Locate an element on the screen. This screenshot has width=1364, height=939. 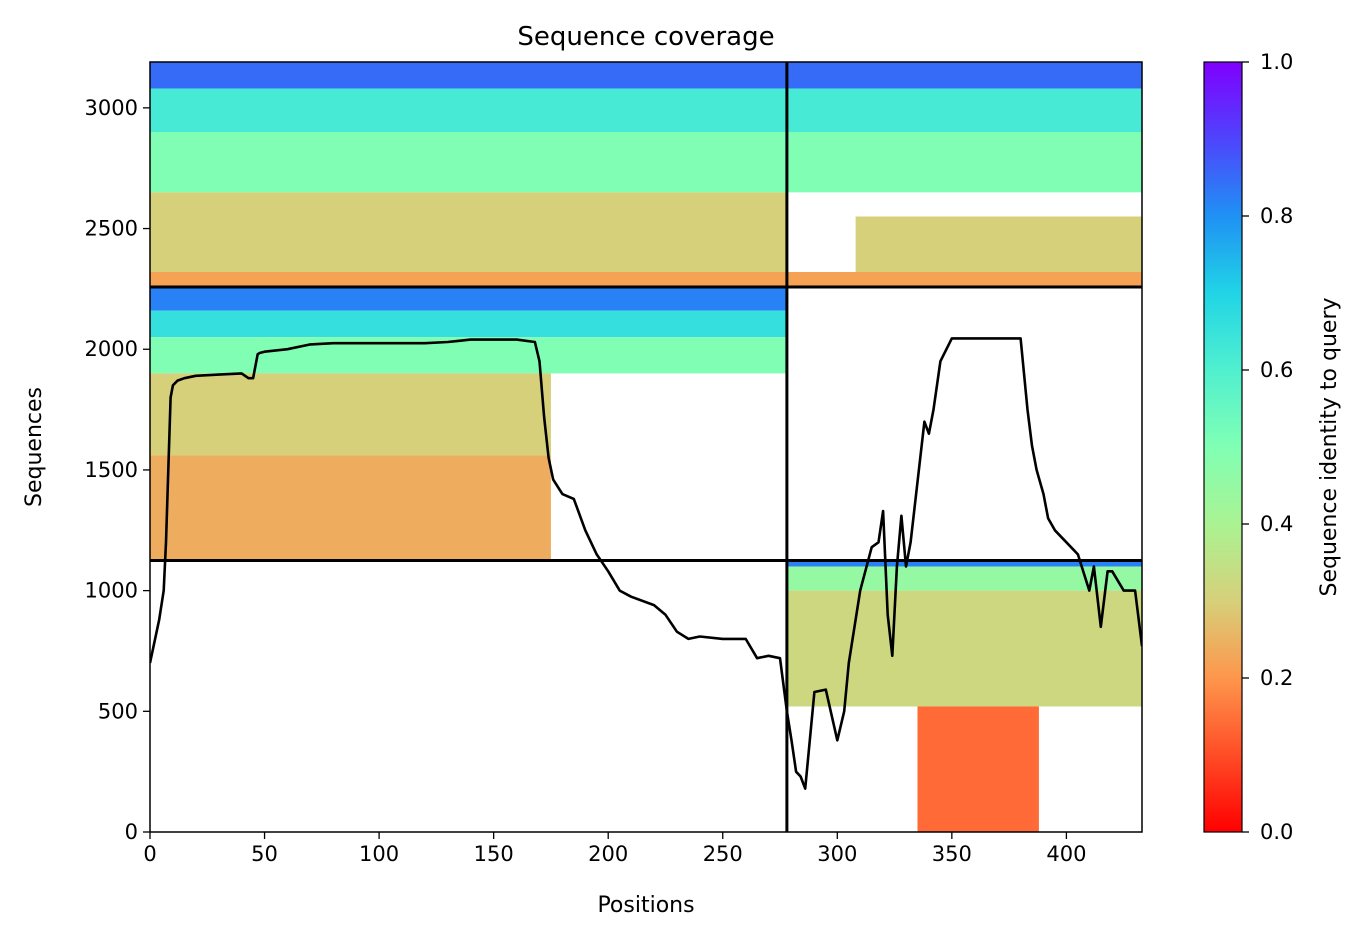
colorbar-tick-label: 1.0 is located at coordinates (1276, 62).